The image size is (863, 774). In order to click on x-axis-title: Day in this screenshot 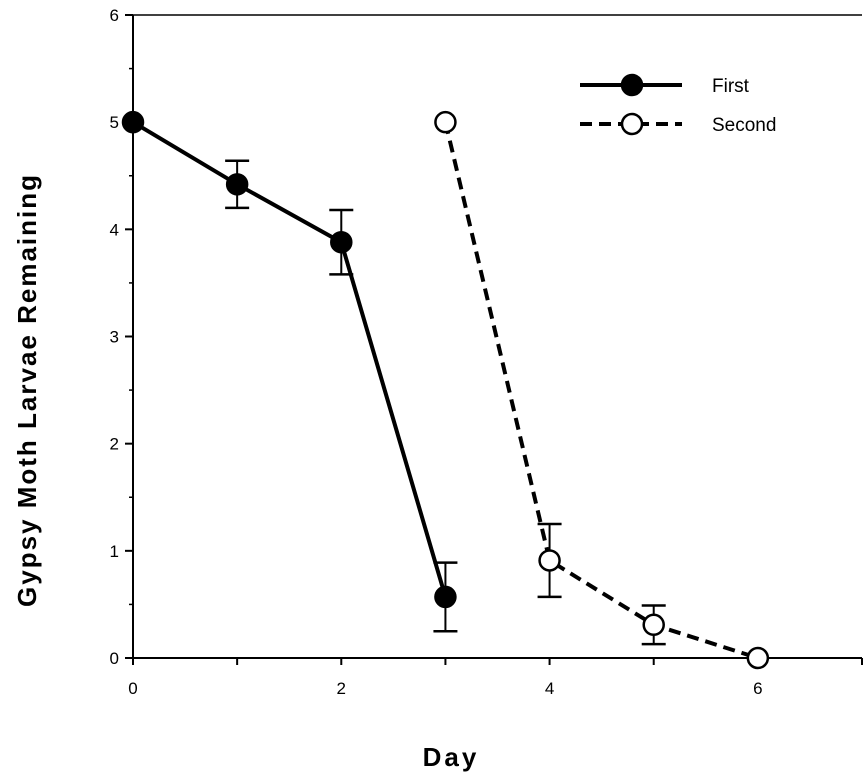, I will do `click(451, 757)`.